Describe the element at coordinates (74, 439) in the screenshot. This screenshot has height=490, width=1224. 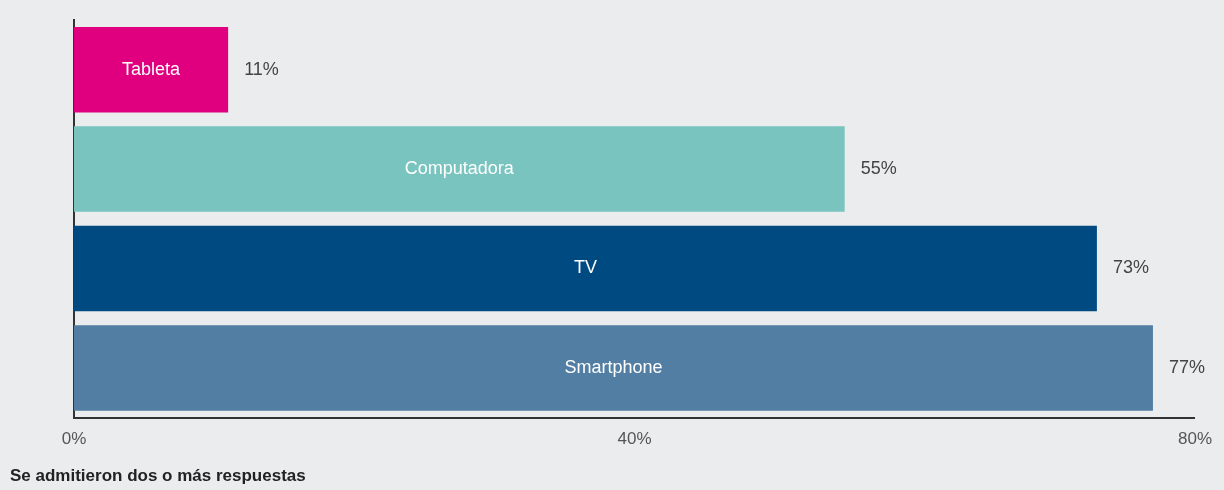
I see `x-tick-label: 0%` at that location.